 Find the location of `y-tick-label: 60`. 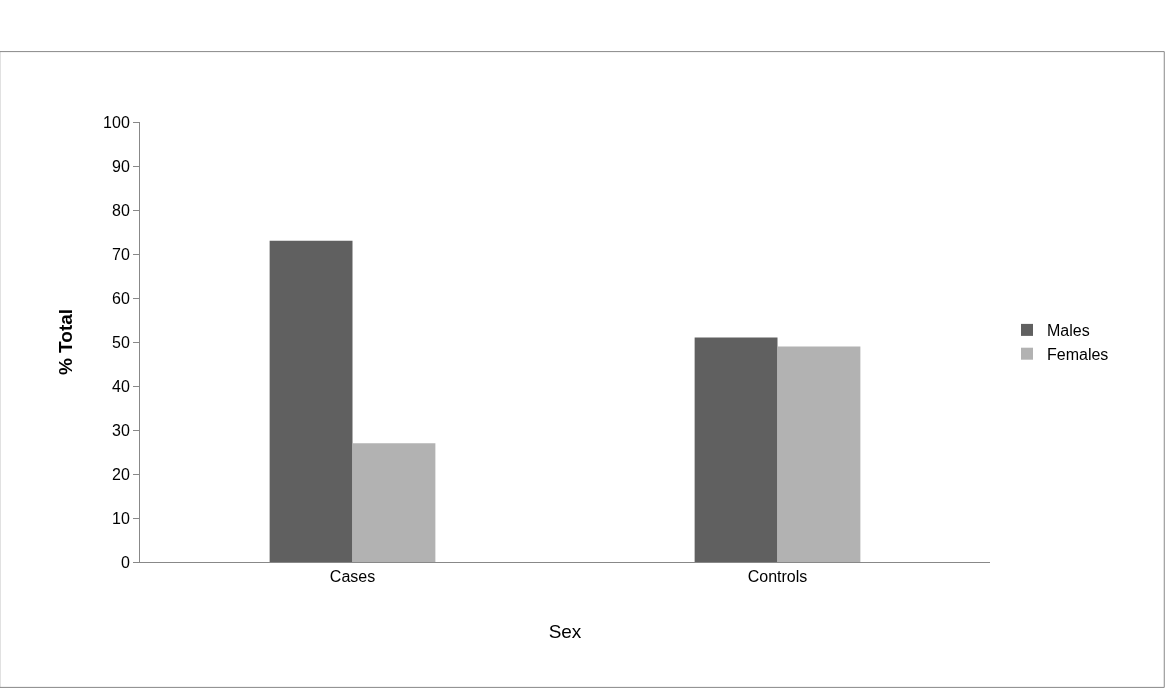

y-tick-label: 60 is located at coordinates (121, 298).